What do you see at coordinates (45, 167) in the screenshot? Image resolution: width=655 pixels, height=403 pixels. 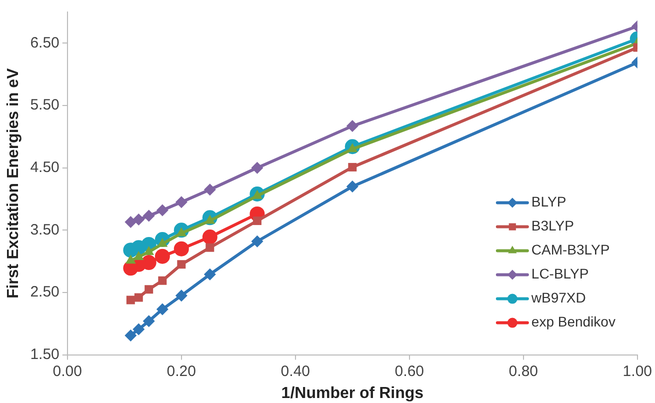 I see `y-tick-label: 4.50` at bounding box center [45, 167].